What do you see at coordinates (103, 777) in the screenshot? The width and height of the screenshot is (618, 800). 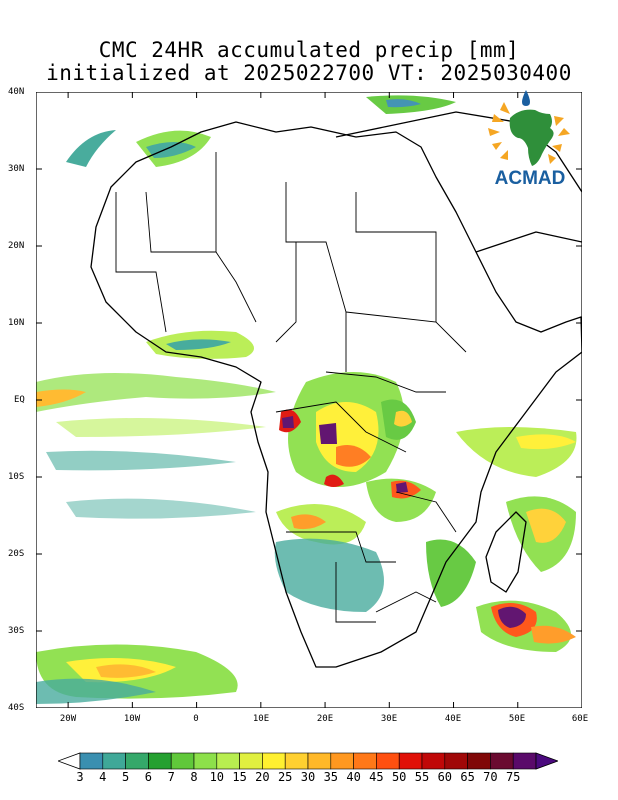 I see `colorbar-label: 4` at bounding box center [103, 777].